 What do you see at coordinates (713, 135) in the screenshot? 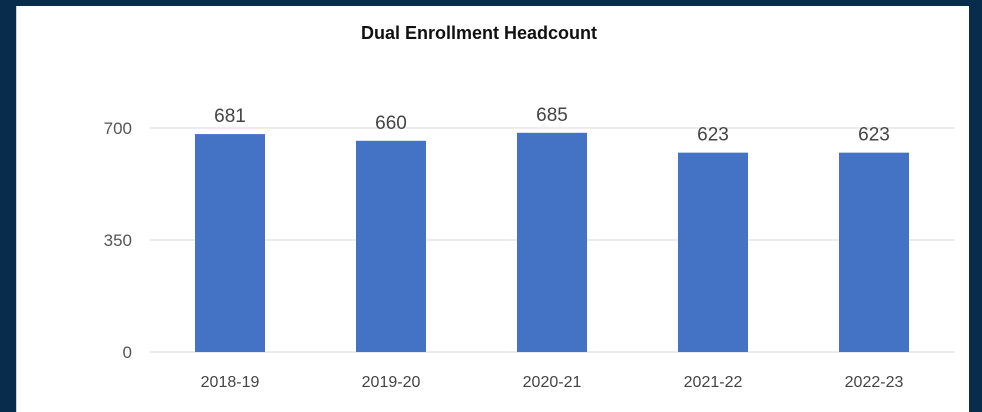
I see `data-label-2021-22: 623` at bounding box center [713, 135].